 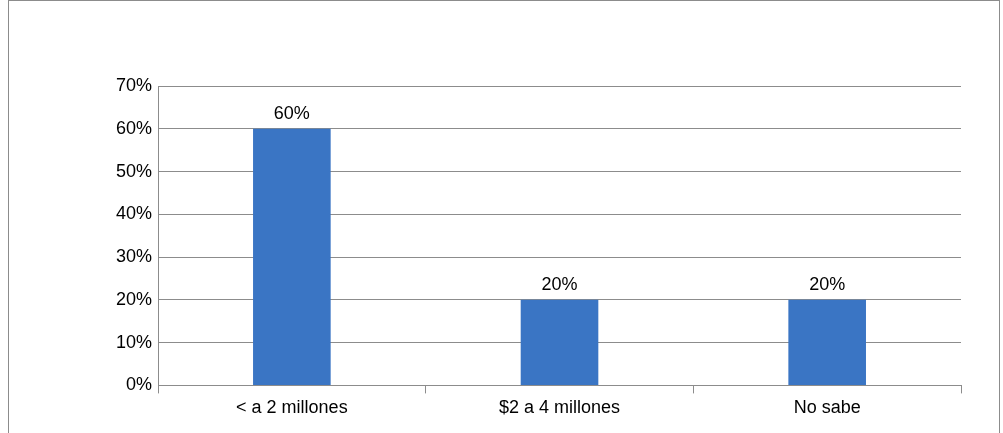 What do you see at coordinates (139, 384) in the screenshot?
I see `y-tick-label: 0%` at bounding box center [139, 384].